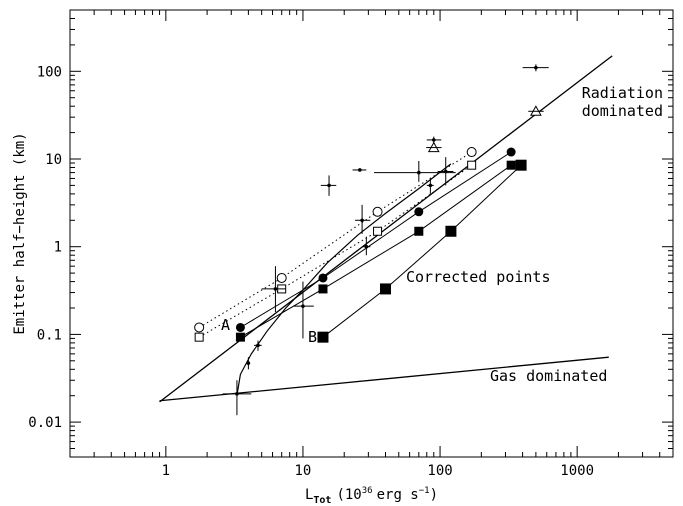 The image size is (683, 506). Describe the element at coordinates (439, 471) in the screenshot. I see `x-tick-label: 100` at that location.